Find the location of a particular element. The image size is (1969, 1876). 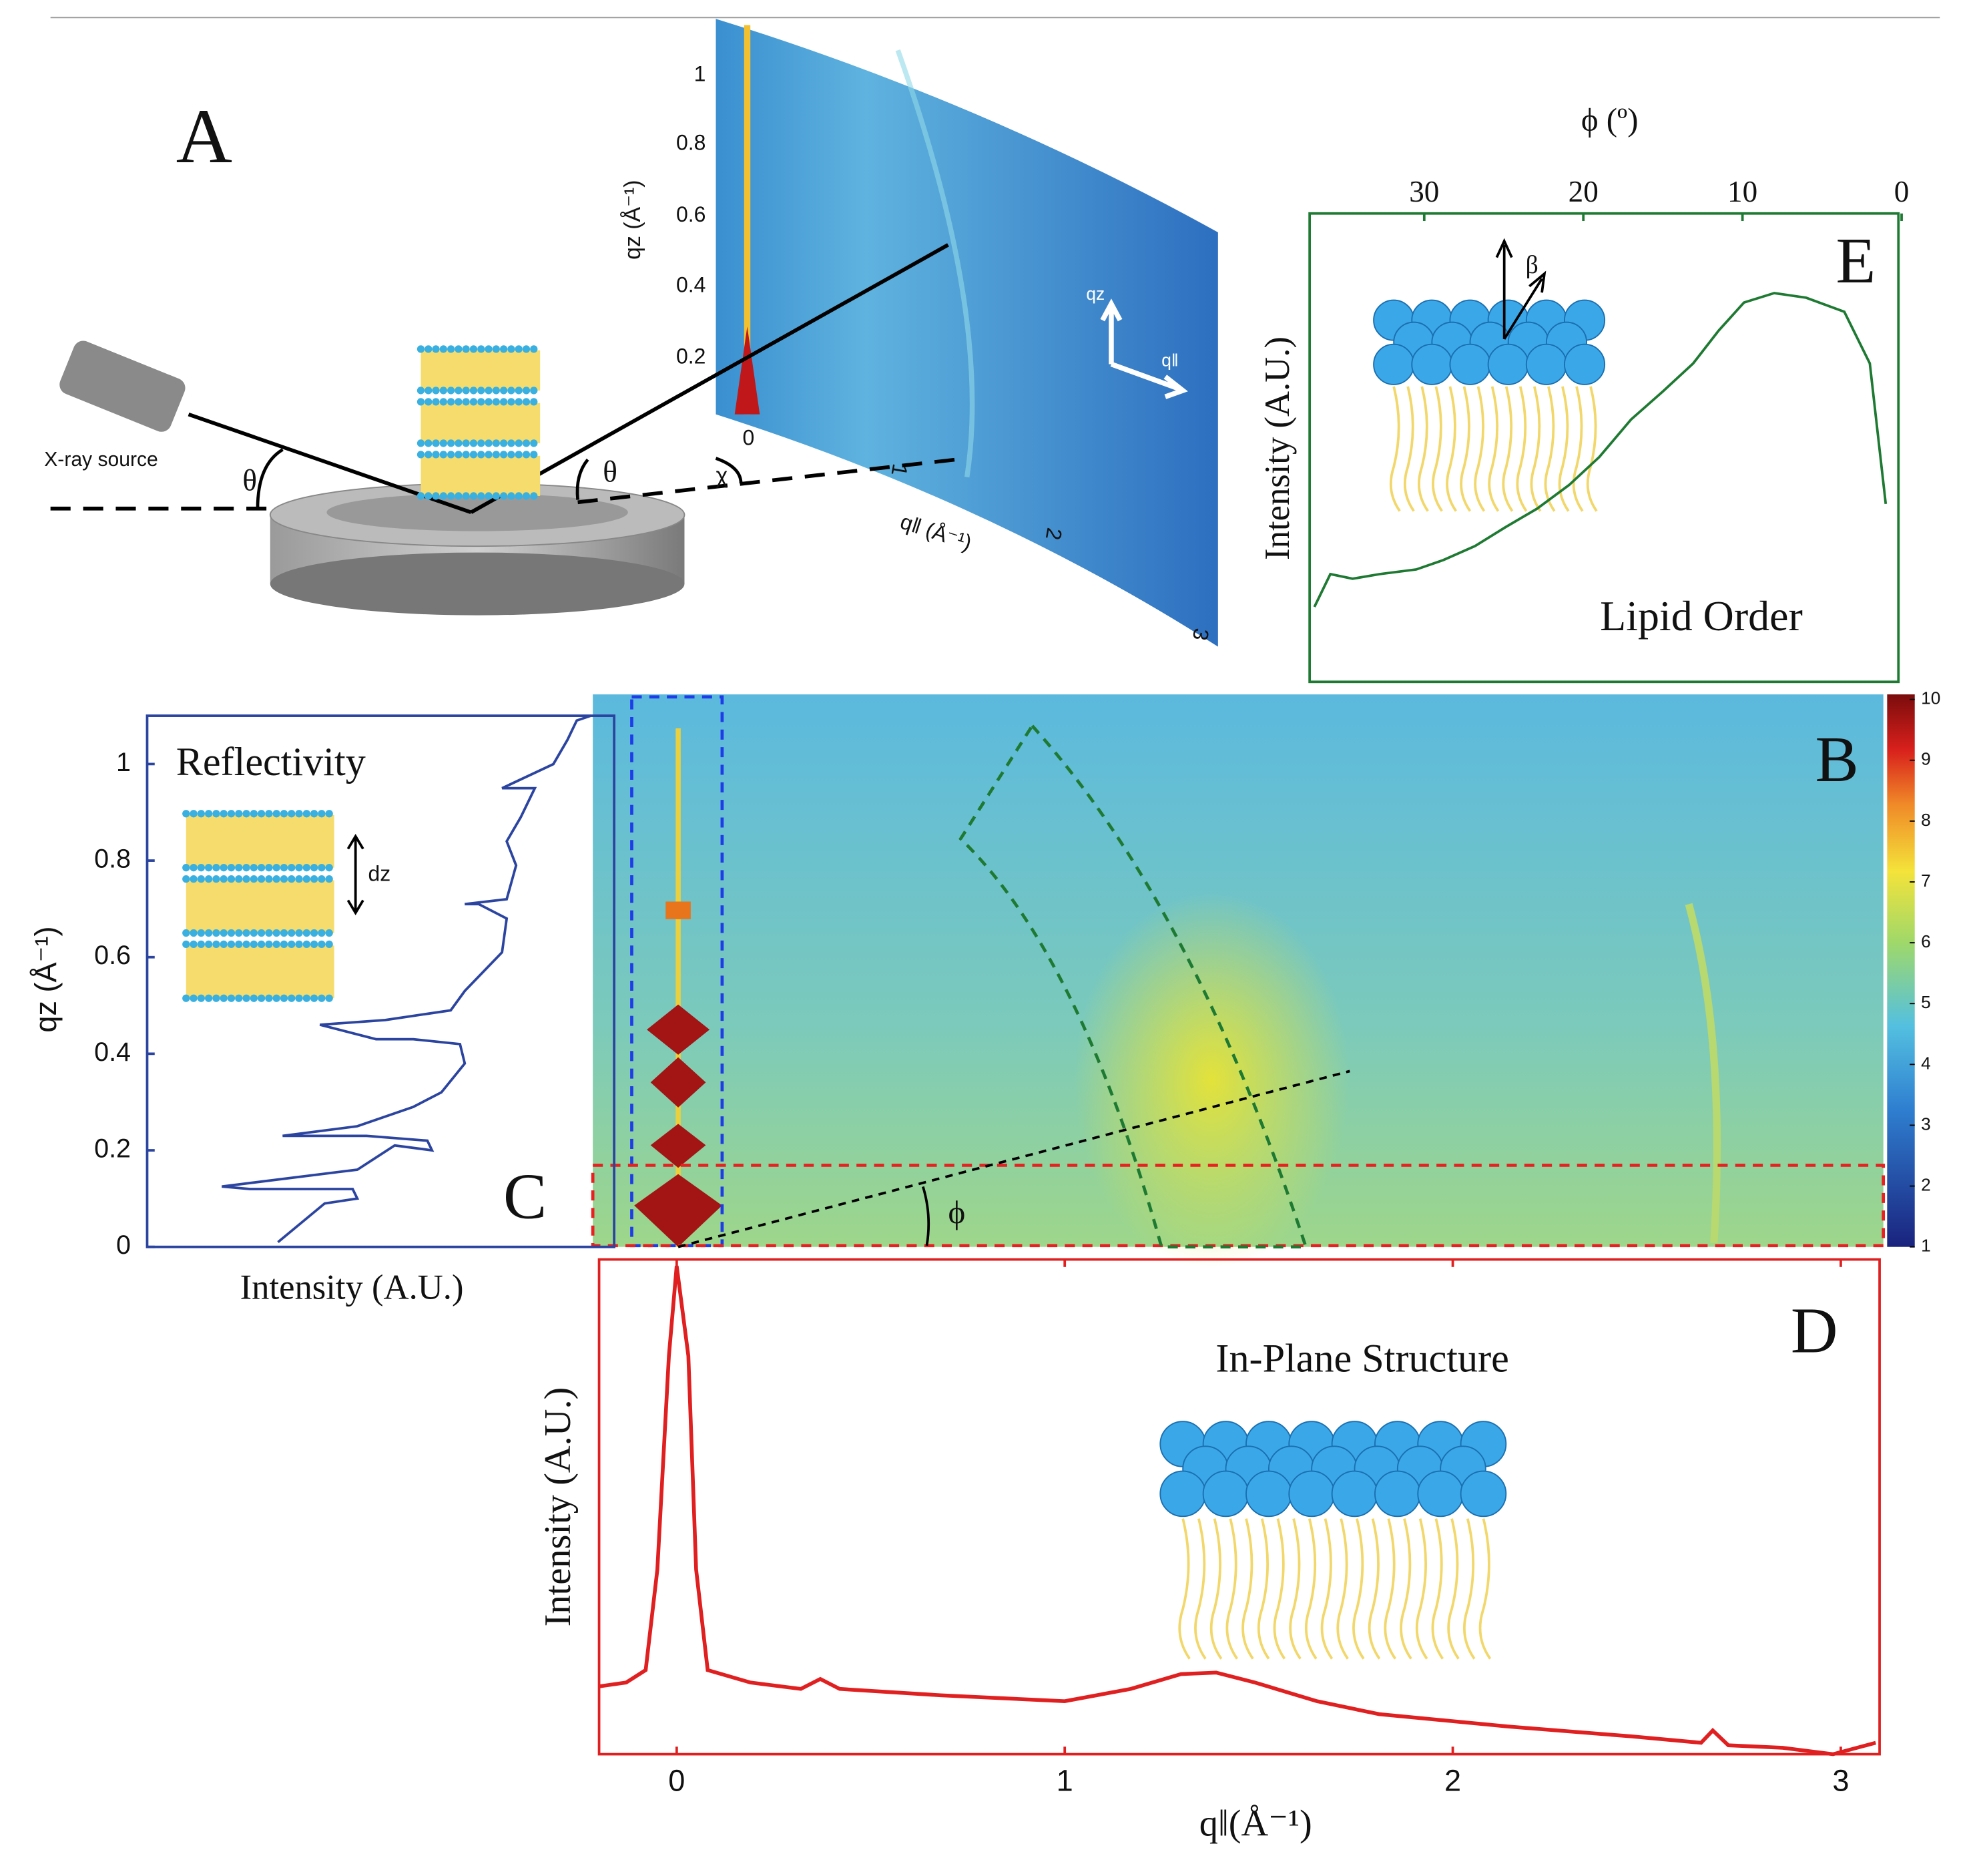

x-axis-label: ϕ (º) is located at coordinates (1610, 120).